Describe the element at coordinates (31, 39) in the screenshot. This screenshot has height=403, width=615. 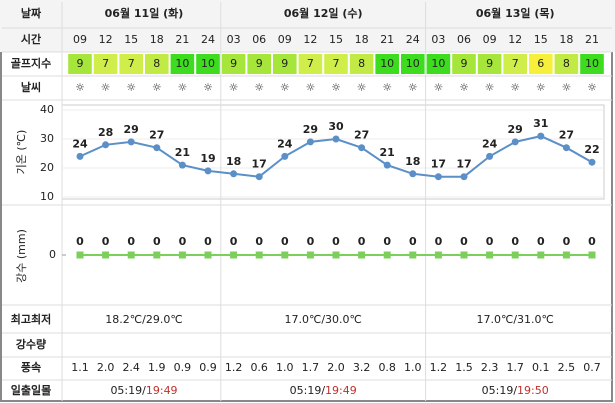
I see `row-label: 시간` at that location.